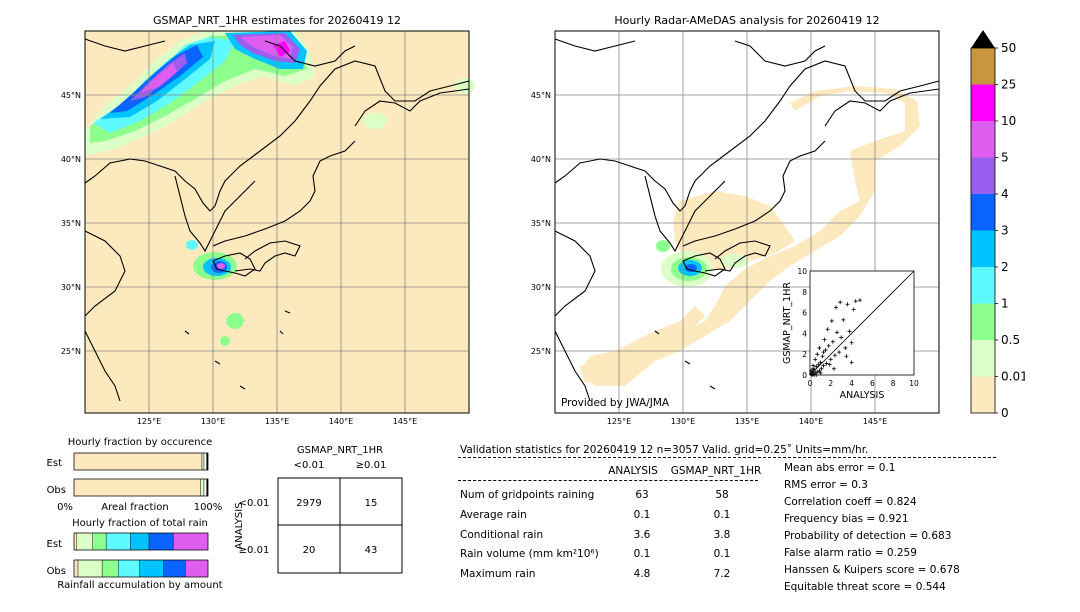  I want to click on scatter-ylabel: GSMAP_NRT_1HR, so click(787, 323).